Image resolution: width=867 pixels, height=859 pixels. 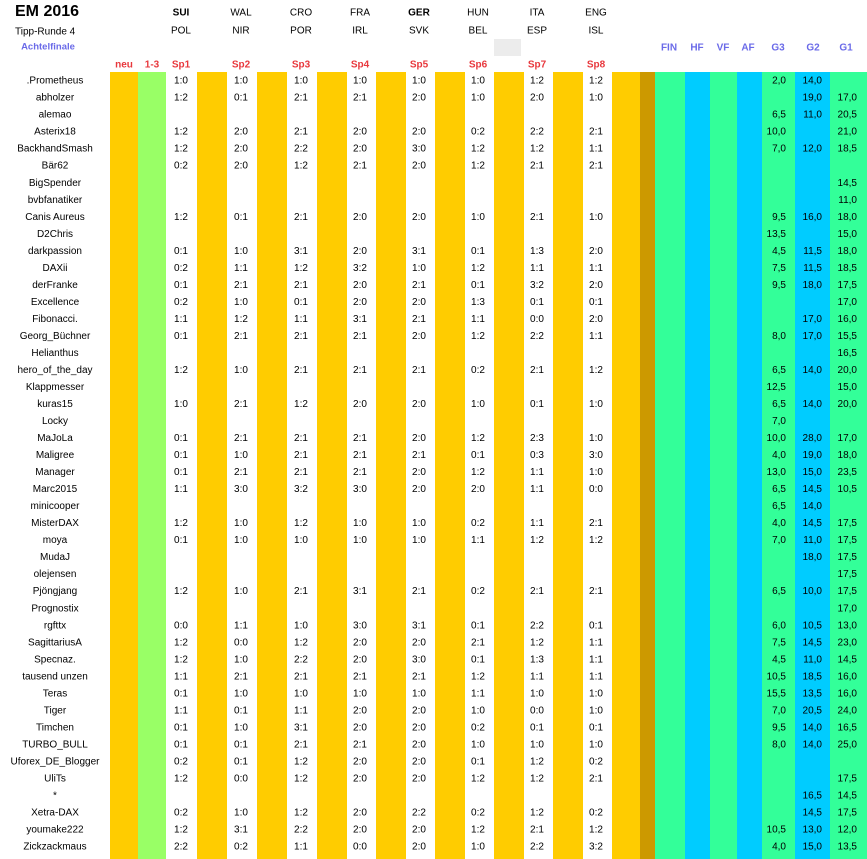 I want to click on score: 16,5, so click(x=813, y=795).